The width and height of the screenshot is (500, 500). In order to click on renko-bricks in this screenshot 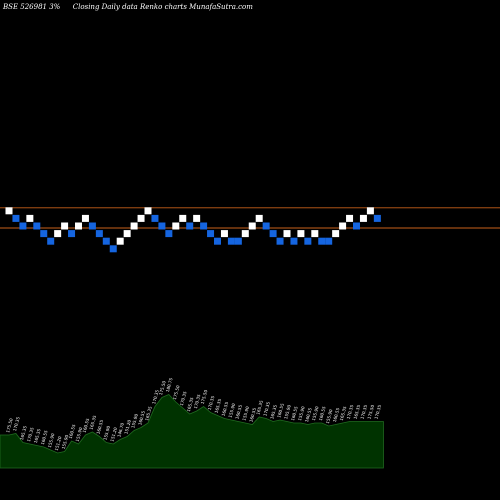, I will do `click(193, 230)`.